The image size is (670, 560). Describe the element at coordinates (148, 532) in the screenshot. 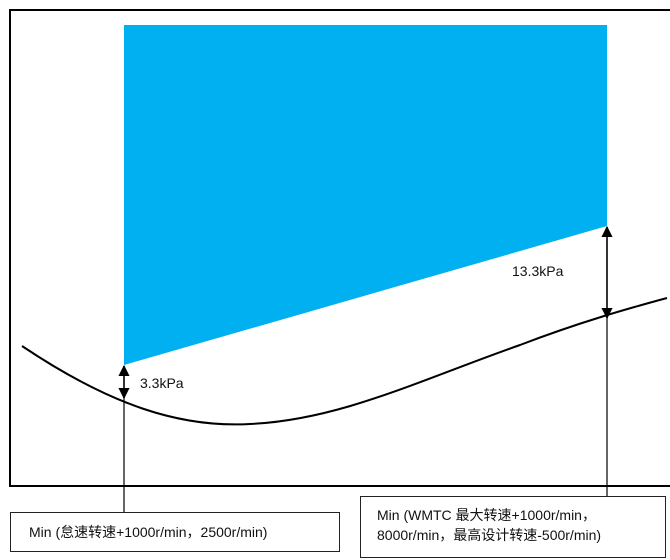

I see `idle-speed-label: Min (怠速转速+1000r/min，2500r/min)` at that location.